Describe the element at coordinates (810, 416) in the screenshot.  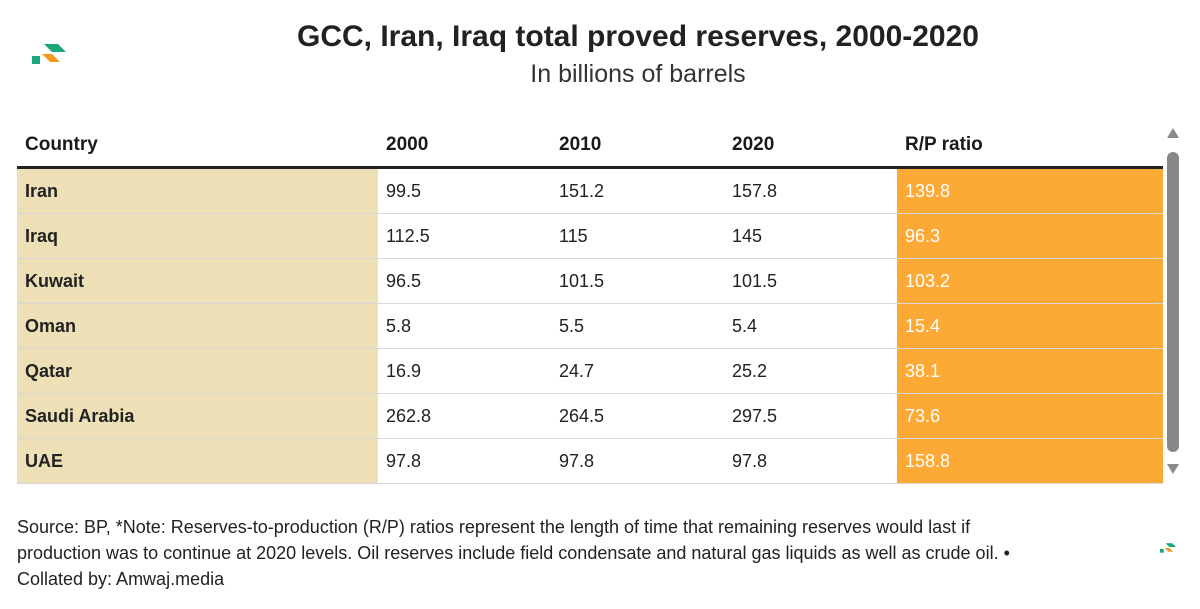
I see `cell-value-2020: 297.5` at that location.